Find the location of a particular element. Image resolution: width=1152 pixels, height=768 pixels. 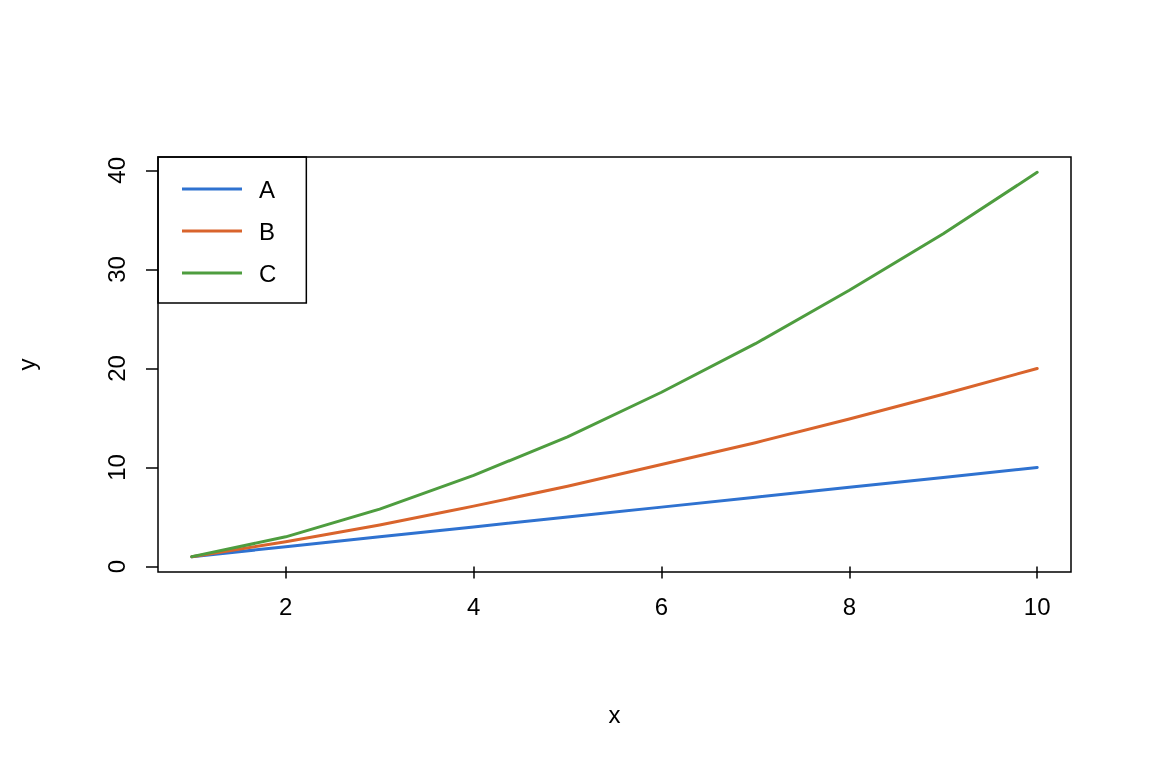

legend-label: C is located at coordinates (268, 273).